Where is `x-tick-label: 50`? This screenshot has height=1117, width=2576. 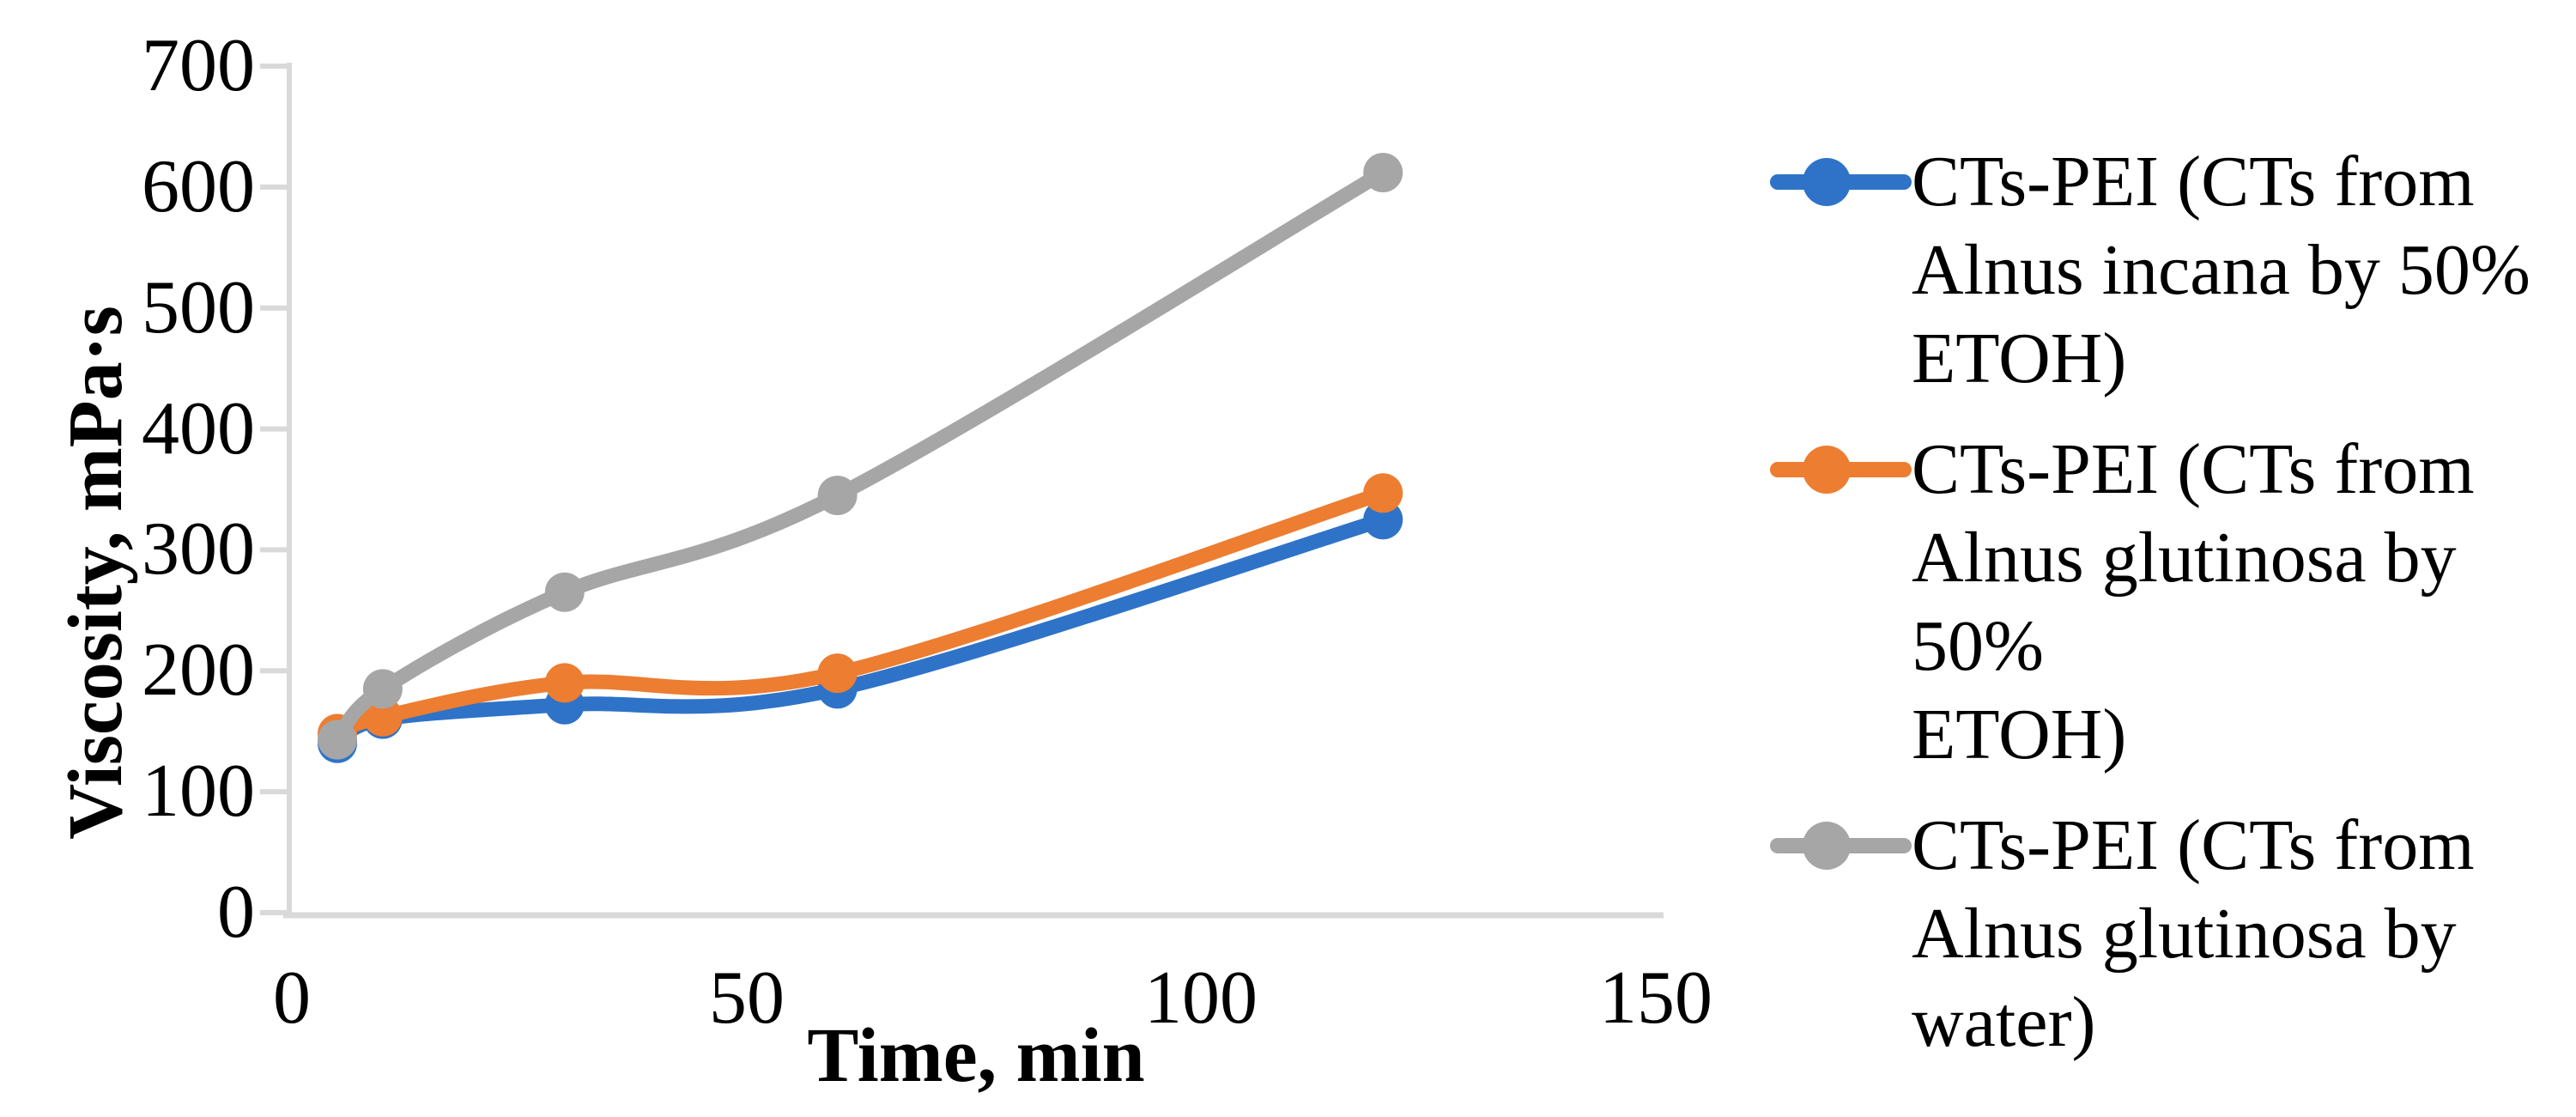
x-tick-label: 50 is located at coordinates (747, 998).